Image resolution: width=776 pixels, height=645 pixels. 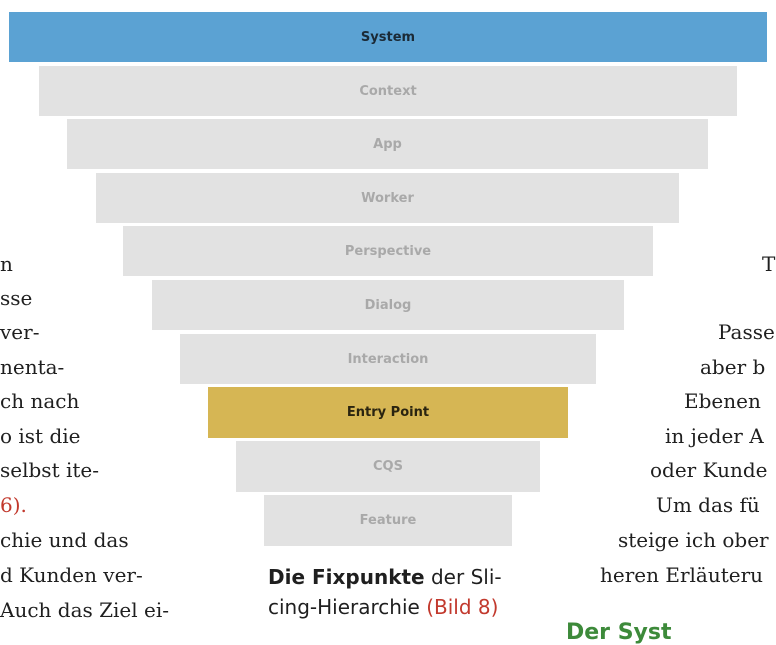 I want to click on layer-entry-point: Entry Point, so click(x=388, y=412).